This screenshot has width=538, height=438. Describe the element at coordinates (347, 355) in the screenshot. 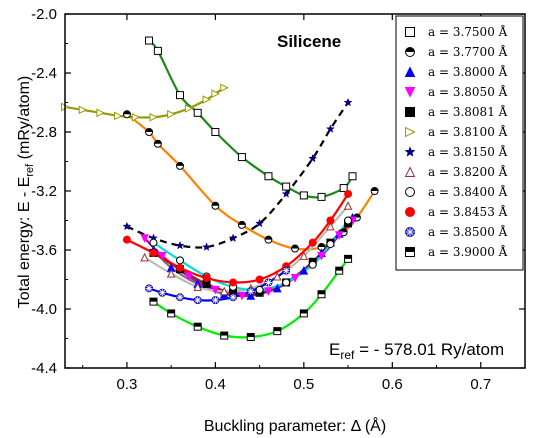

I see `annotation-subscript: ref` at that location.